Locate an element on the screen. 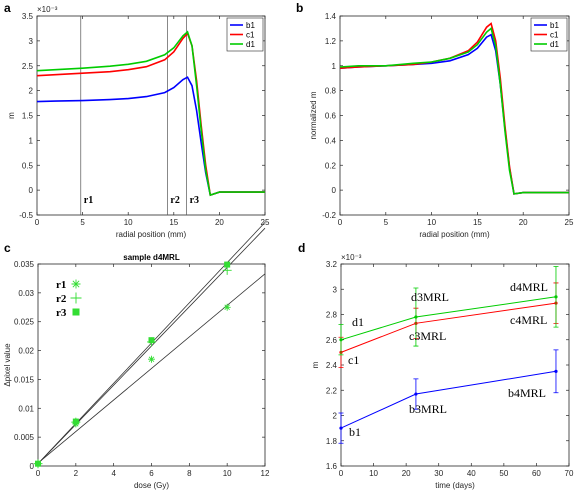 This screenshot has width=575, height=493. y-tick-label: 2.5 is located at coordinates (28, 66).